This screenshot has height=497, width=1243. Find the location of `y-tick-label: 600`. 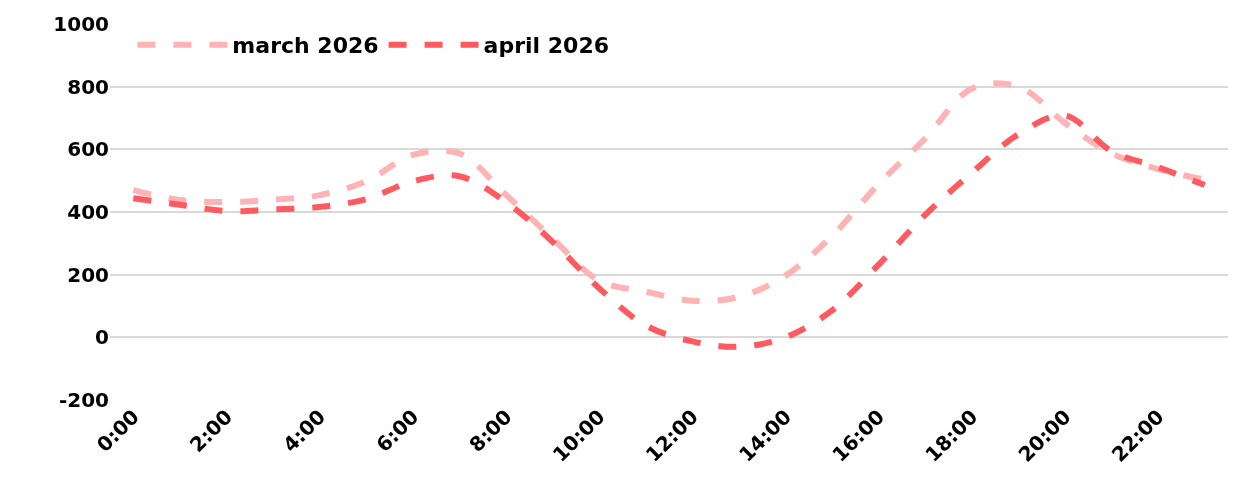

y-tick-label: 600 is located at coordinates (88, 149).